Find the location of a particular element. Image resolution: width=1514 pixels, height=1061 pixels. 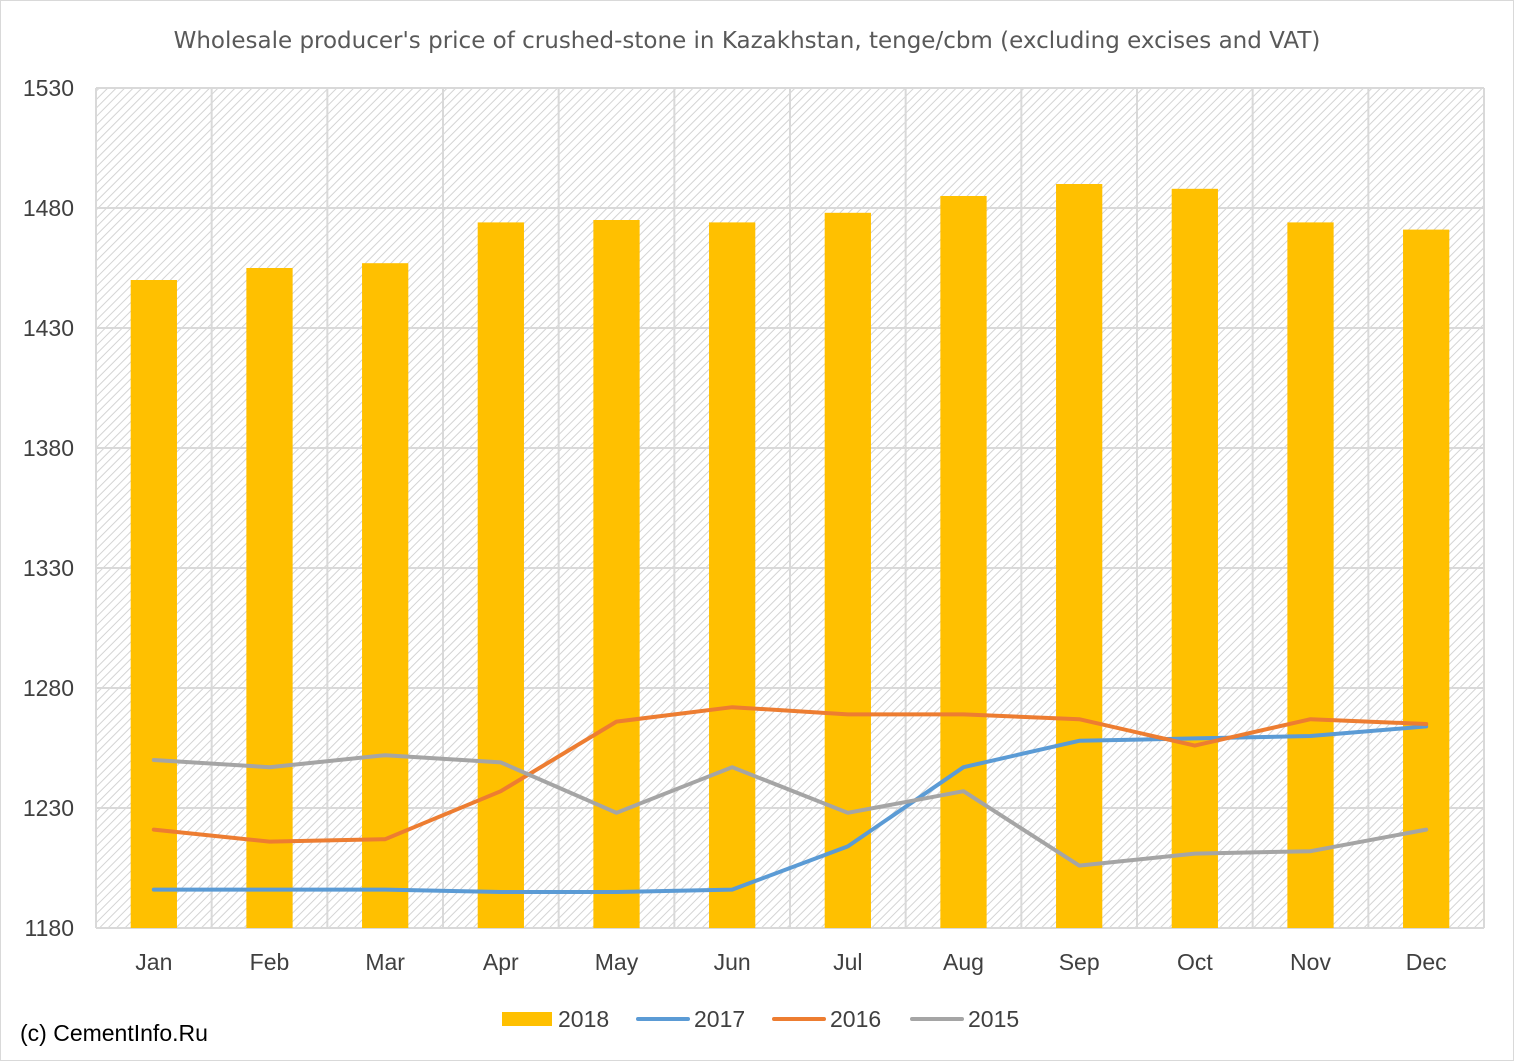

legend-swatch-2018 is located at coordinates (527, 1019).